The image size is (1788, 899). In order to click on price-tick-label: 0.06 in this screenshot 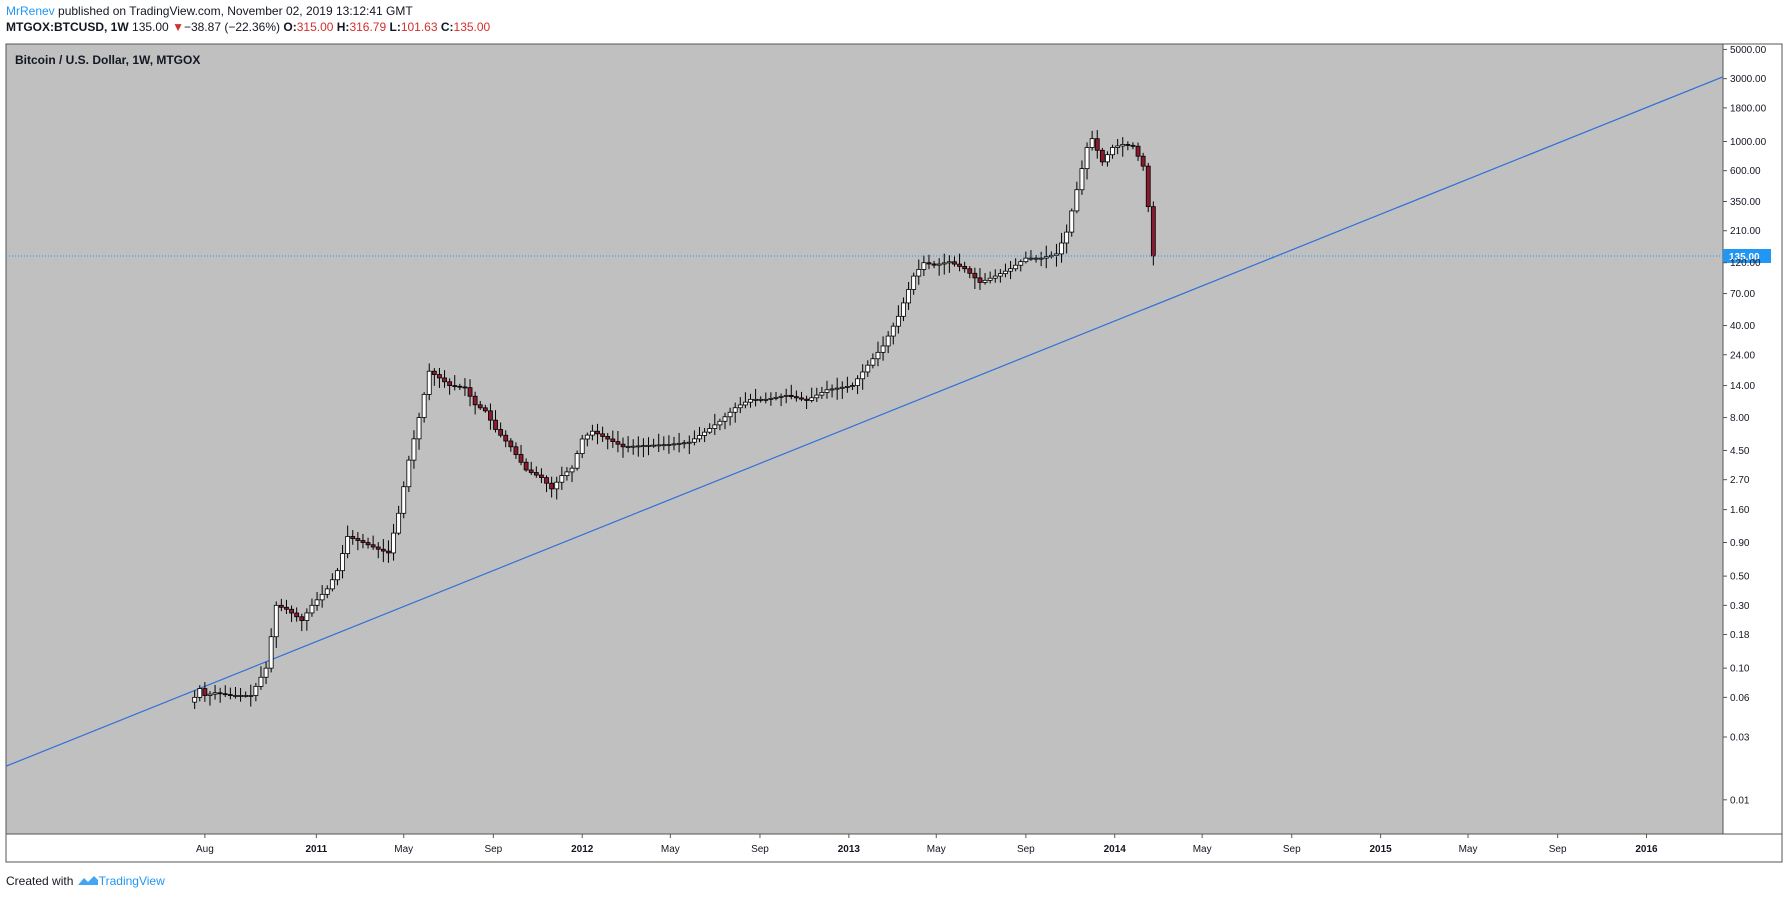, I will do `click(1740, 698)`.